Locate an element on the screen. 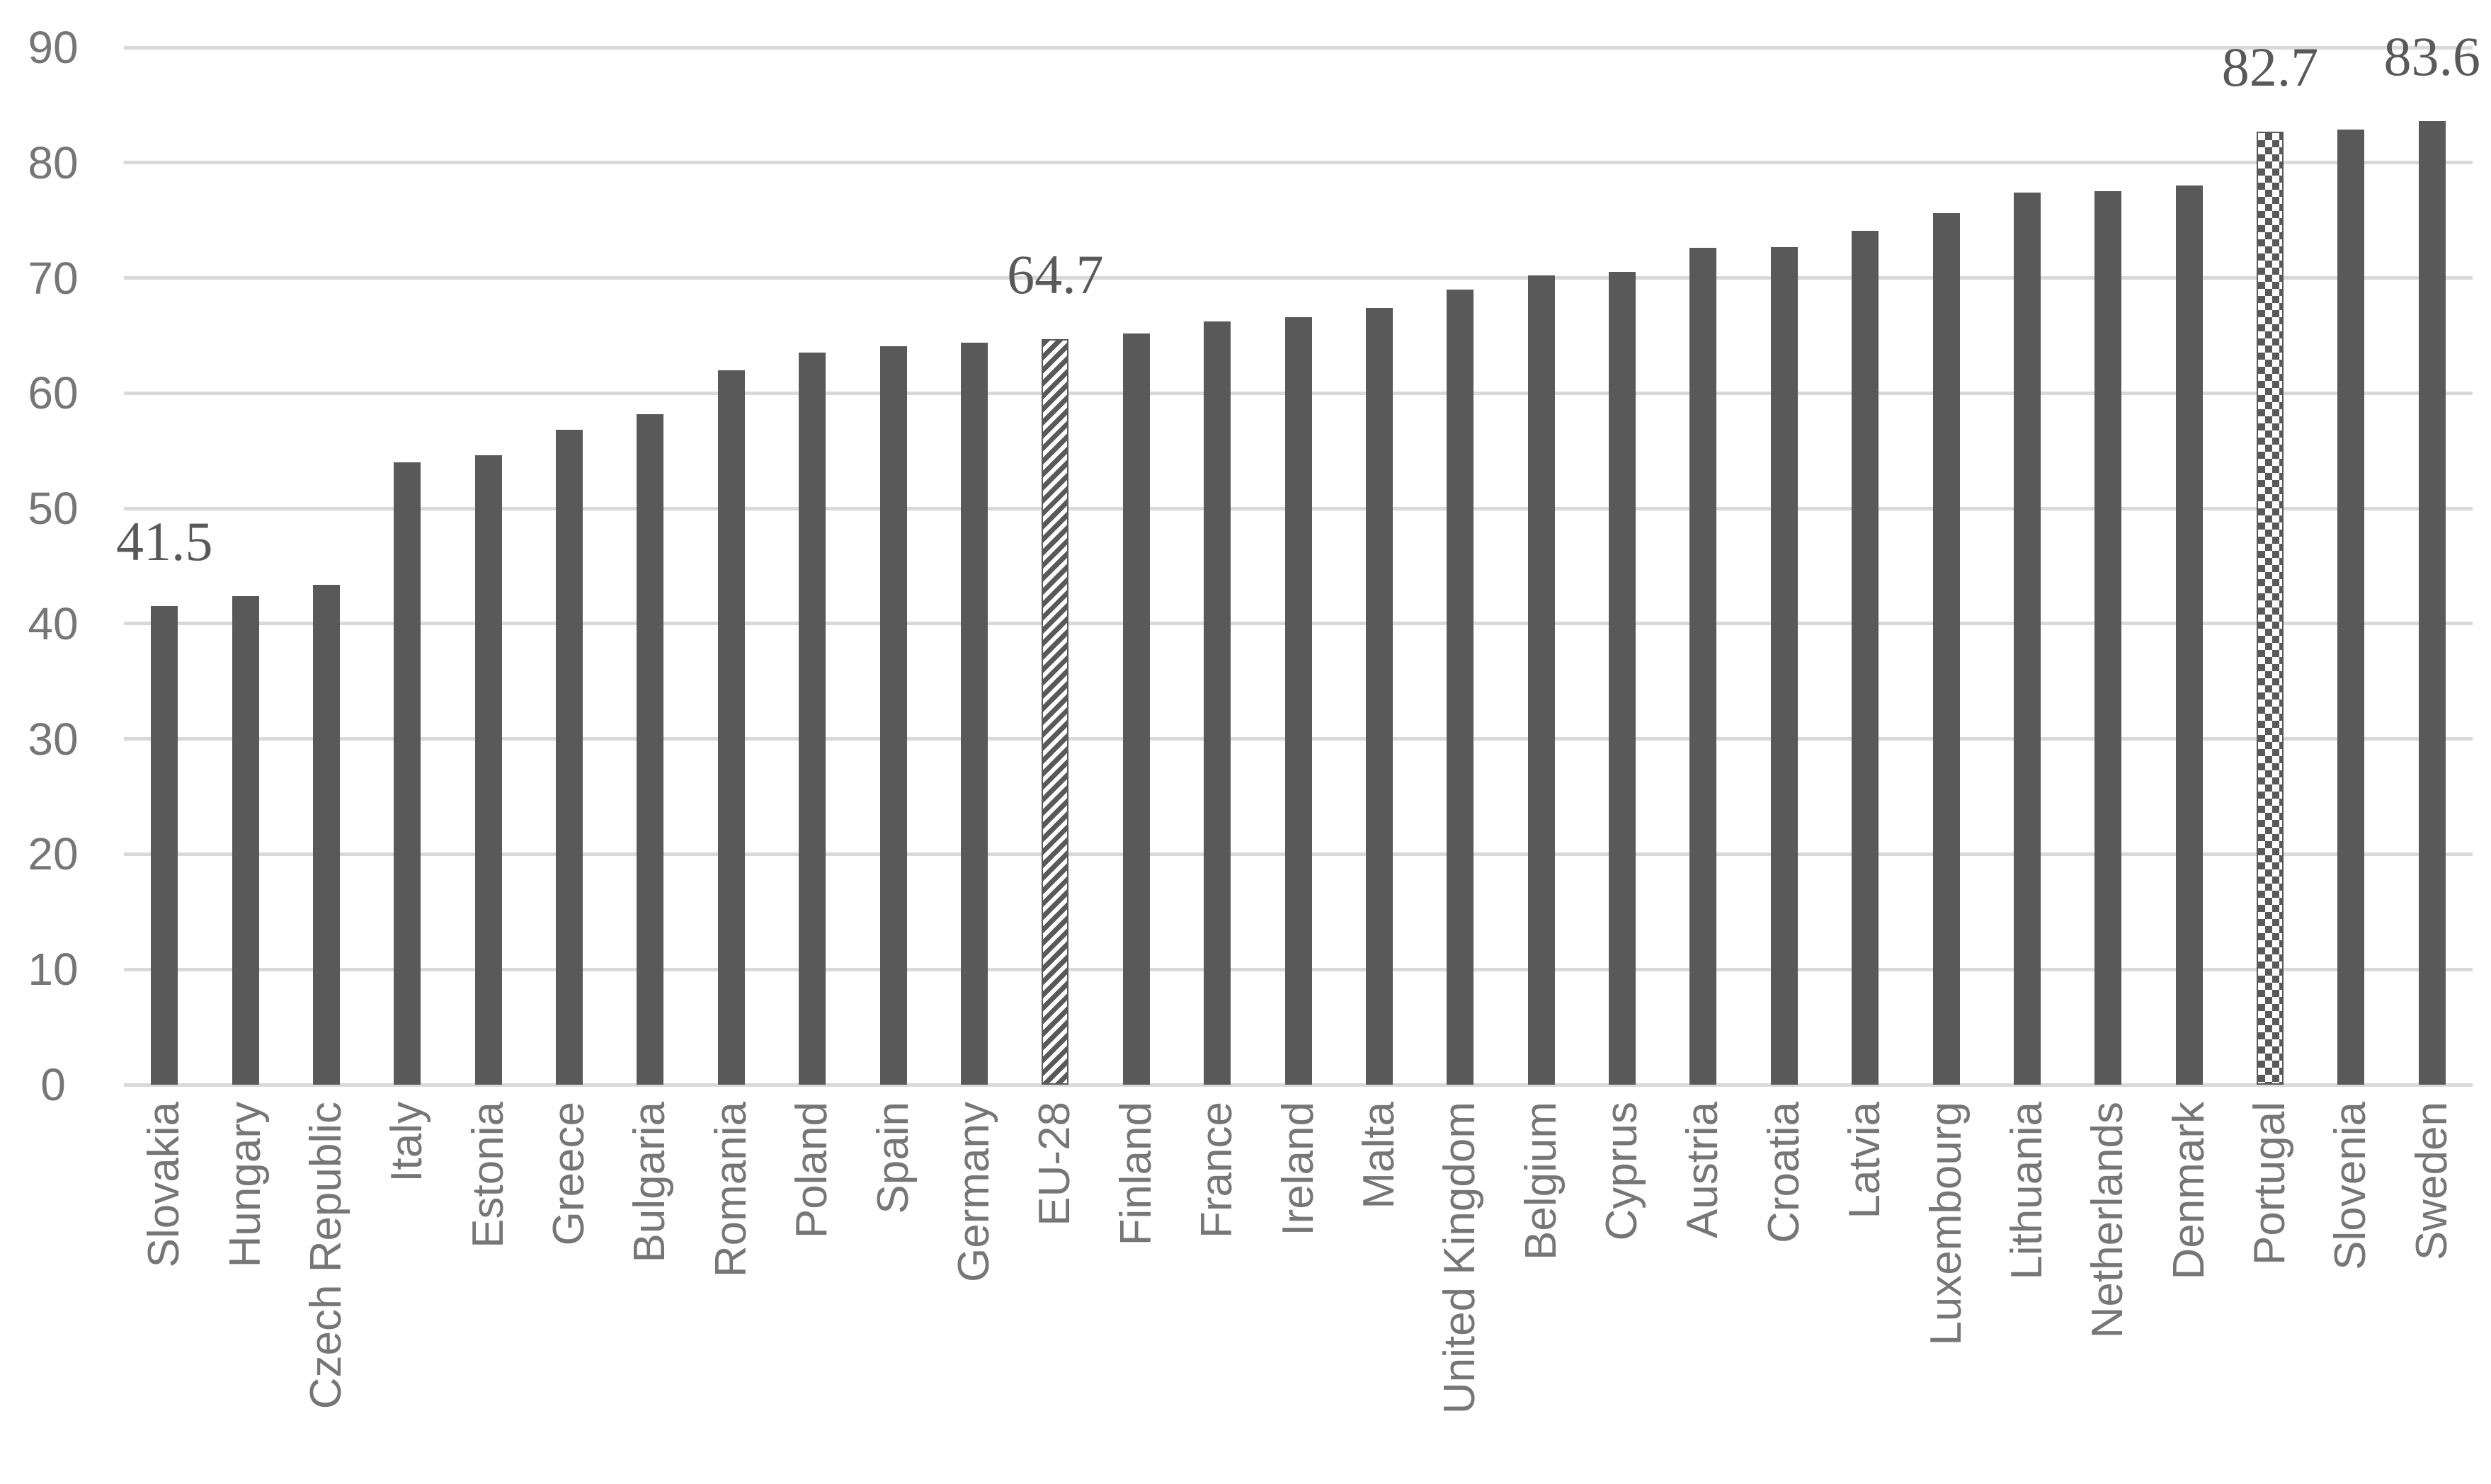 This screenshot has width=2491, height=1484. x-axis-label-spain: Spain is located at coordinates (893, 1158).